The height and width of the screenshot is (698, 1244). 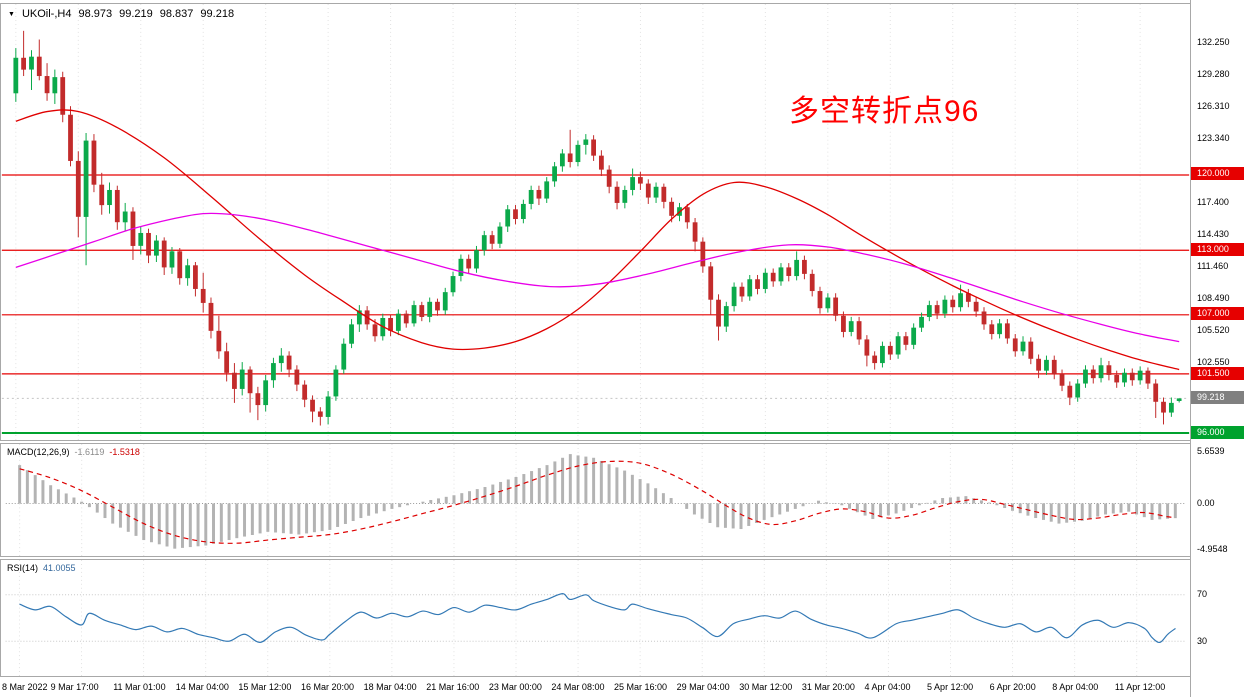 I want to click on rsi-title: RSI(14) 41.0055, so click(x=41, y=568).